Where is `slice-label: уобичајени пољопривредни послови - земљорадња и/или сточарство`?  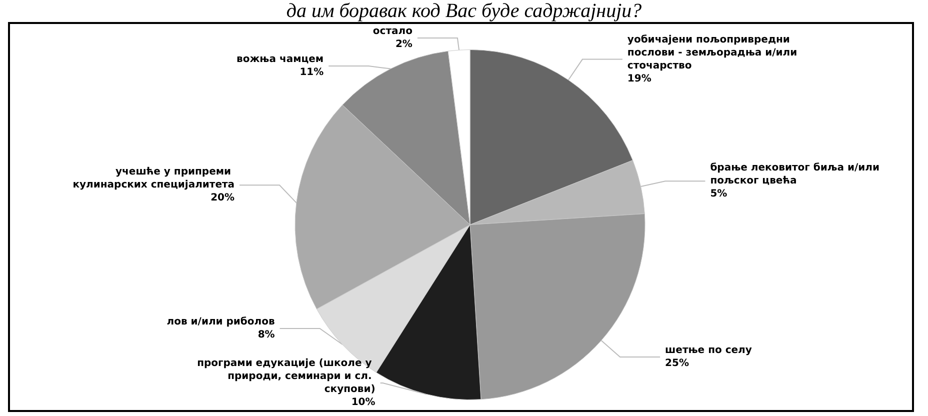
slice-label: уобичајени пољопривредни послови - земљорадња и/или сточарство is located at coordinates (714, 53).